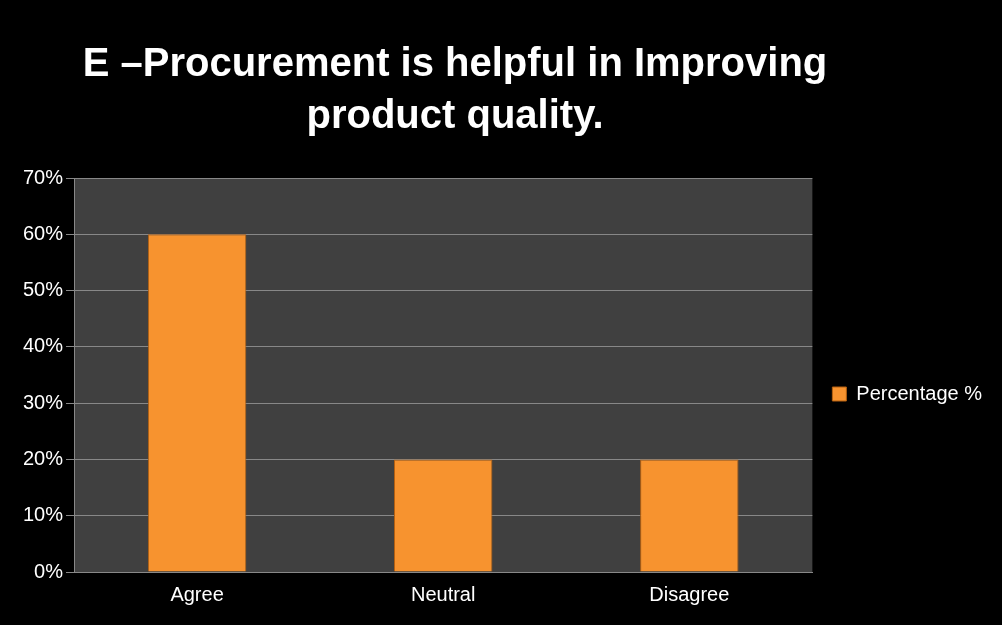  I want to click on y-tick-label: 30%, so click(43, 401).